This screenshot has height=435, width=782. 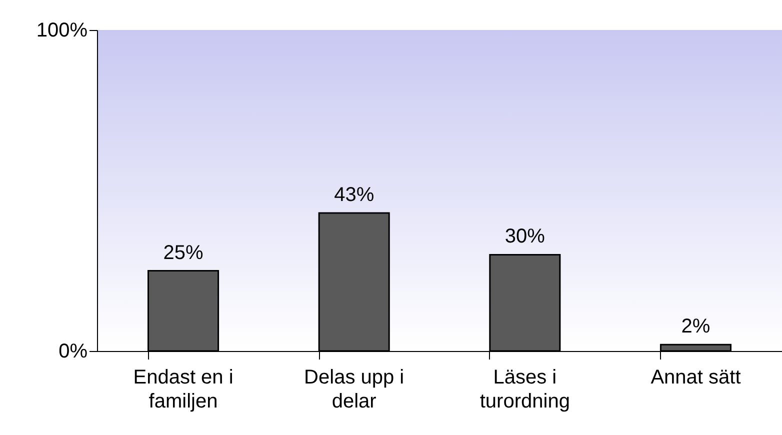 What do you see at coordinates (354, 389) in the screenshot?
I see `x-tick-label: Delas upp i delar` at bounding box center [354, 389].